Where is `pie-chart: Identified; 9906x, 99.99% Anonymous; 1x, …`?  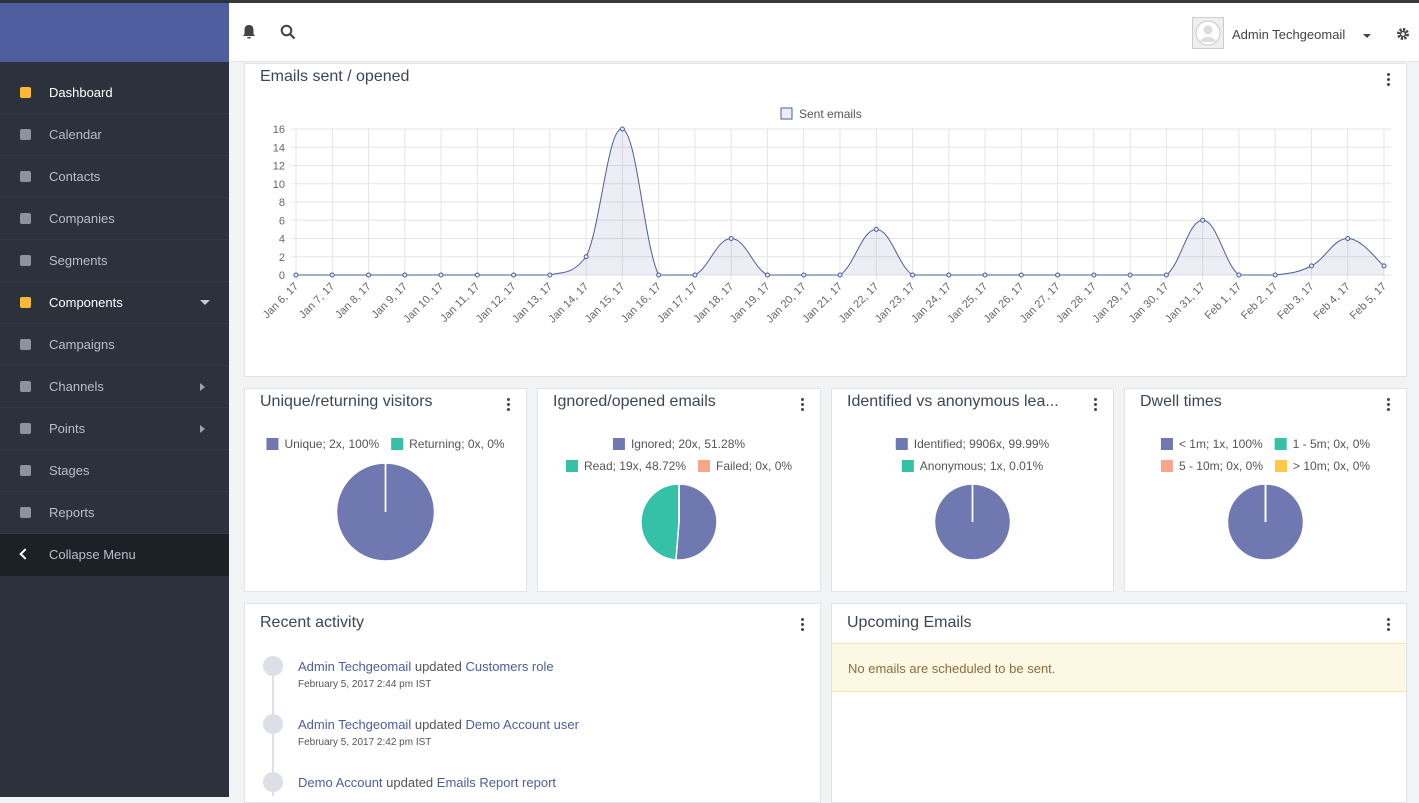 pie-chart: Identified; 9906x, 99.99% Anonymous; 1x, … is located at coordinates (972, 490).